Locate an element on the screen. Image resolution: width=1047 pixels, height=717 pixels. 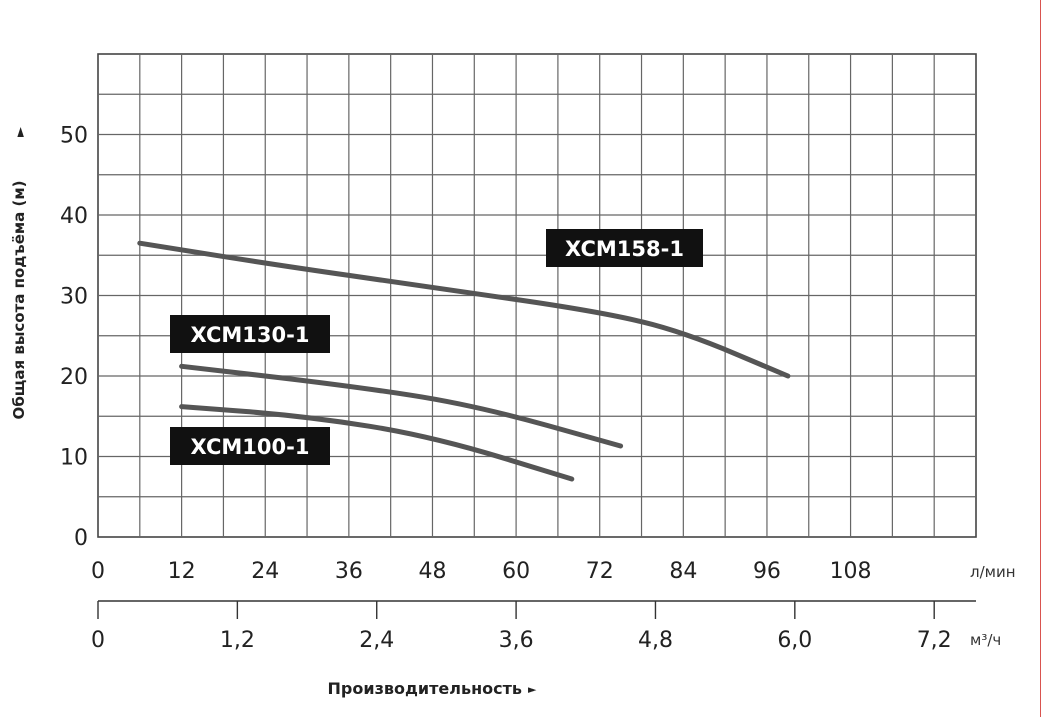
y-tick-label: 20 is located at coordinates (74, 377).